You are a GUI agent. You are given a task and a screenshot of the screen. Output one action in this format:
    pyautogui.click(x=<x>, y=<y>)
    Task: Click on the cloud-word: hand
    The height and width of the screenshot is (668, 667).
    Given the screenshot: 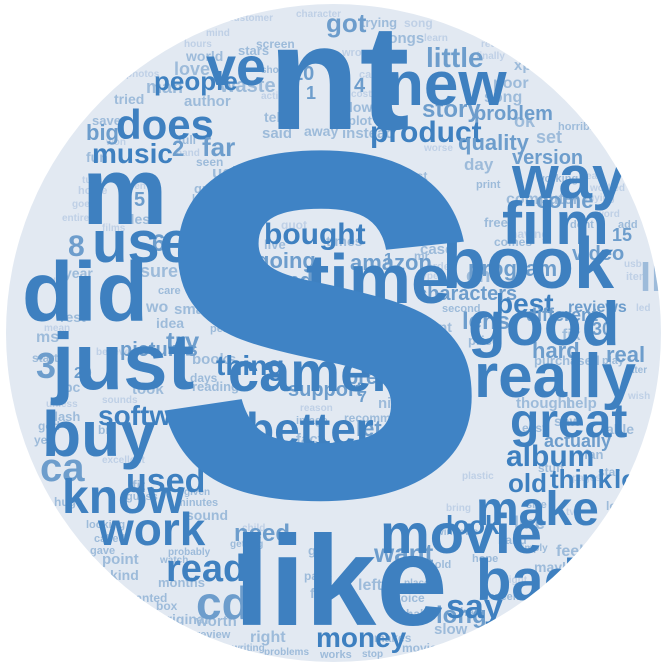 What is the action you would take?
    pyautogui.click(x=188, y=153)
    